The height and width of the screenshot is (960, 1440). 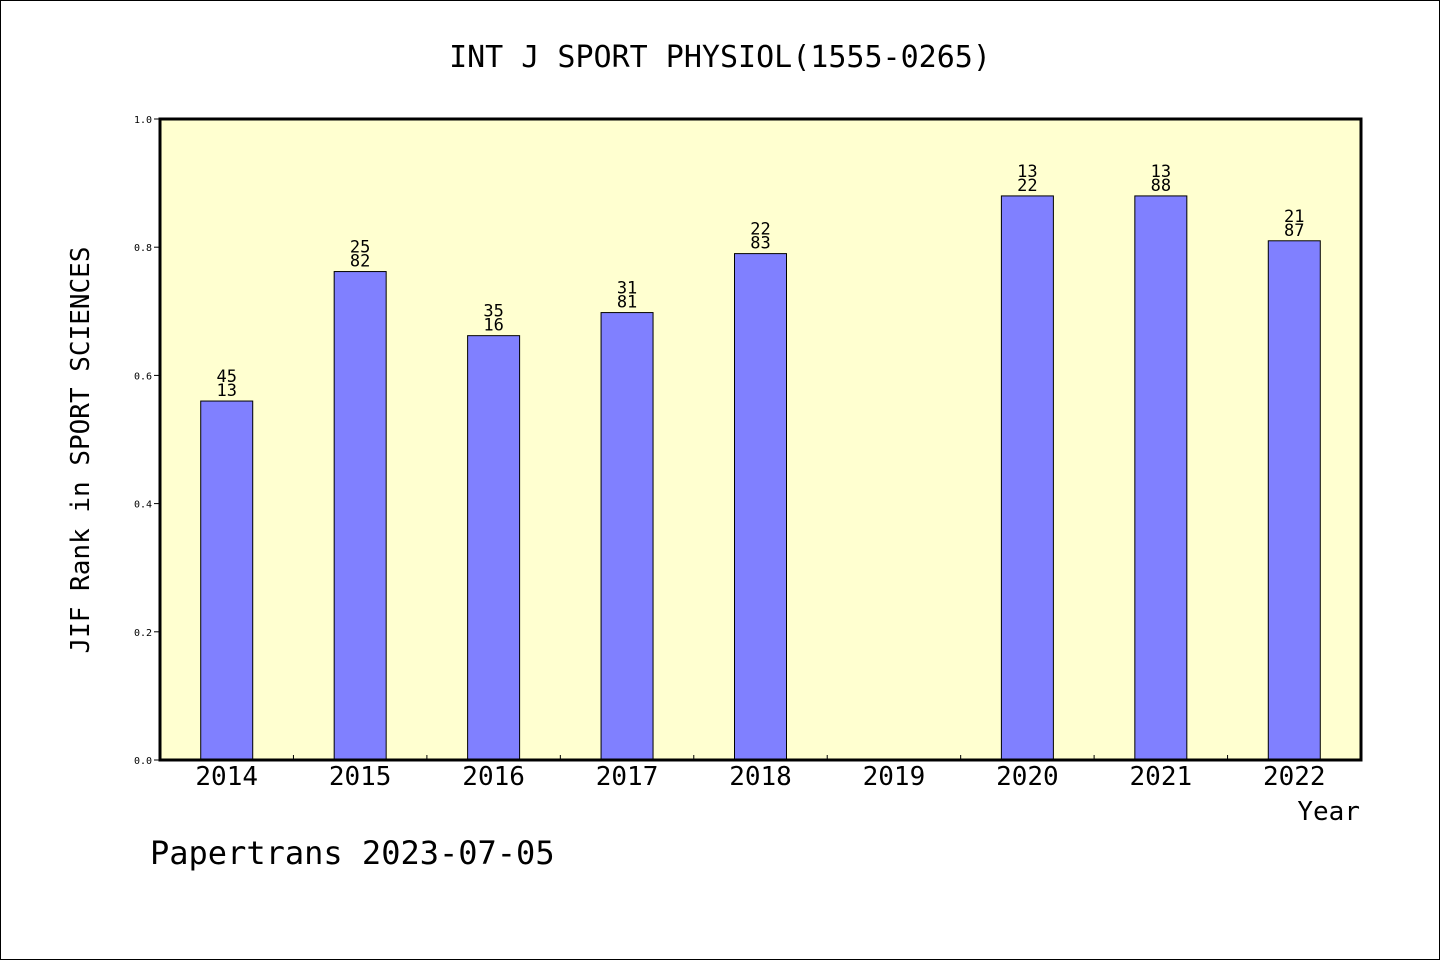 I want to click on y-tick-label: 0.4, so click(x=143, y=505).